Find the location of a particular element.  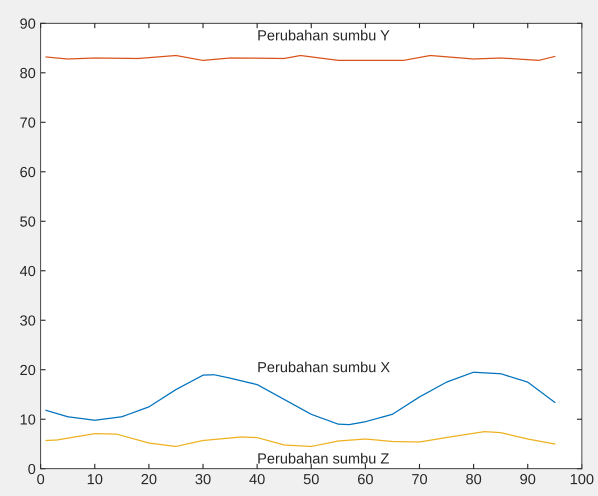

annotation: Perubahan sumbu Z is located at coordinates (323, 458).